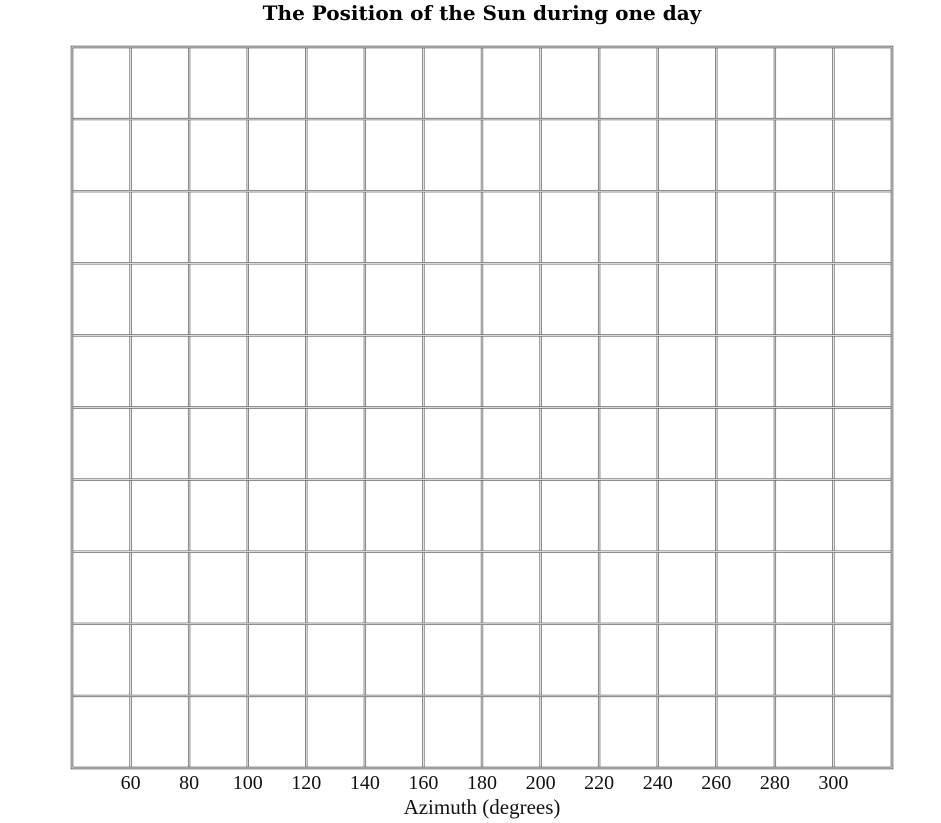  I want to click on x-tick-label: 200, so click(541, 783).